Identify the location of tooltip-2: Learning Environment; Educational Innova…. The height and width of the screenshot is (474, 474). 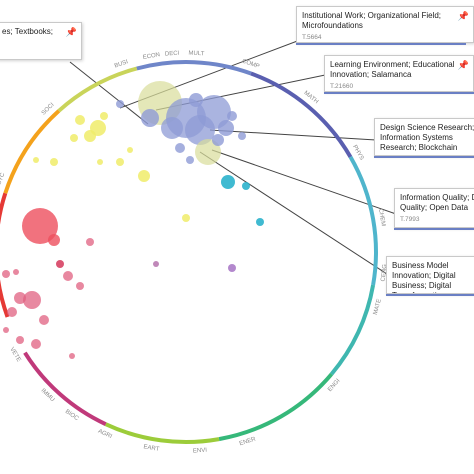
(399, 73).